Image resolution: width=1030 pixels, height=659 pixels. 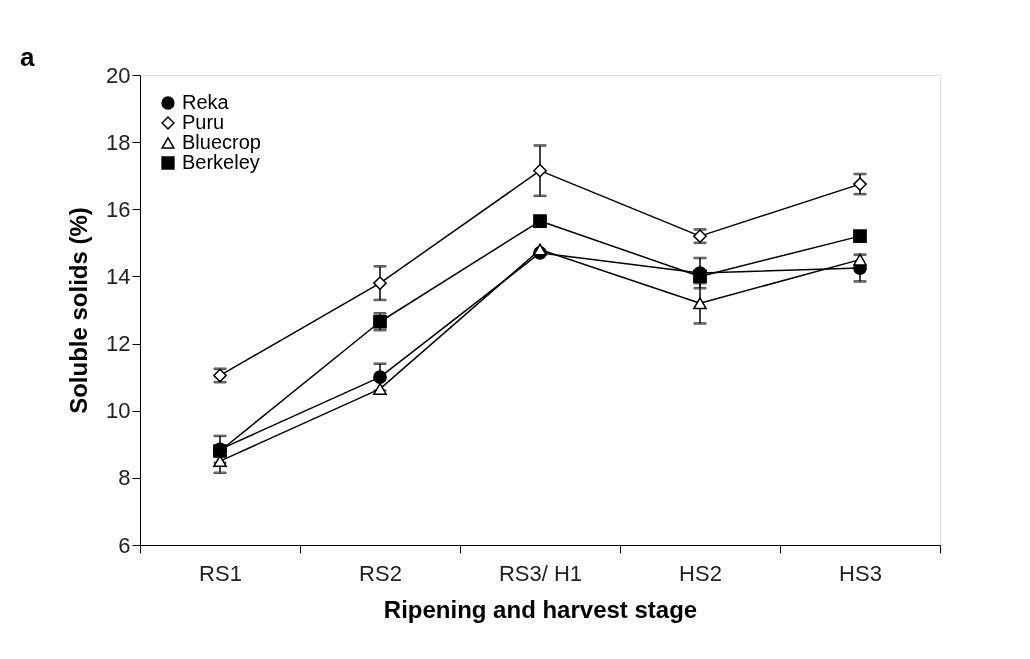 I want to click on y-tick-label: 10, so click(x=118, y=411).